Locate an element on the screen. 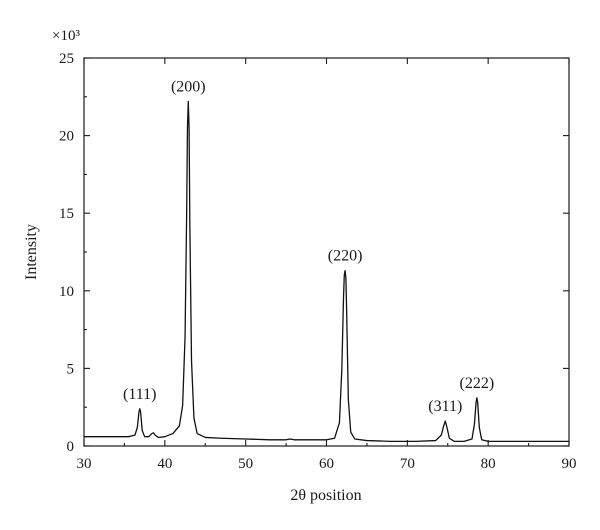 This screenshot has width=600, height=530. y-tick-label: 10 is located at coordinates (66, 292).